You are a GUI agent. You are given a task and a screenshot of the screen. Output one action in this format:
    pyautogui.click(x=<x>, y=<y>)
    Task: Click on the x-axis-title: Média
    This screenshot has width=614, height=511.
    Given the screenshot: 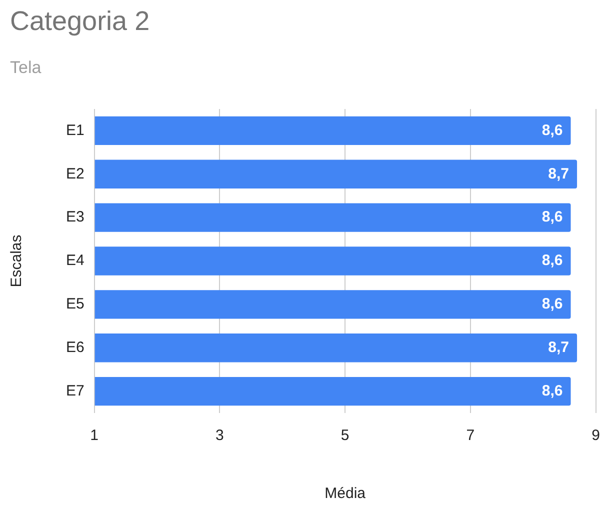 What is the action you would take?
    pyautogui.click(x=345, y=493)
    